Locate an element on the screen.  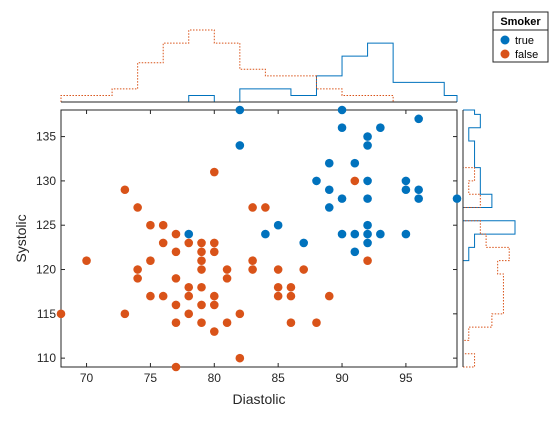
legend-label-true: true is located at coordinates (524, 41).